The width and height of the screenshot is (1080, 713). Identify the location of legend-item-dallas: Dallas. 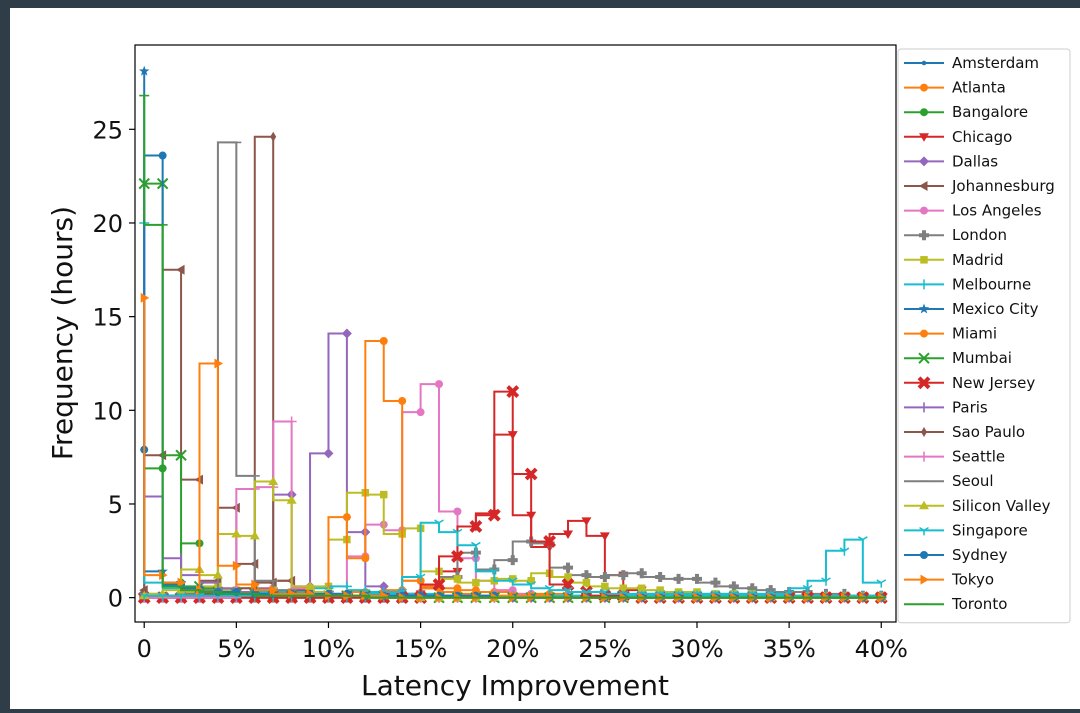
(951, 161).